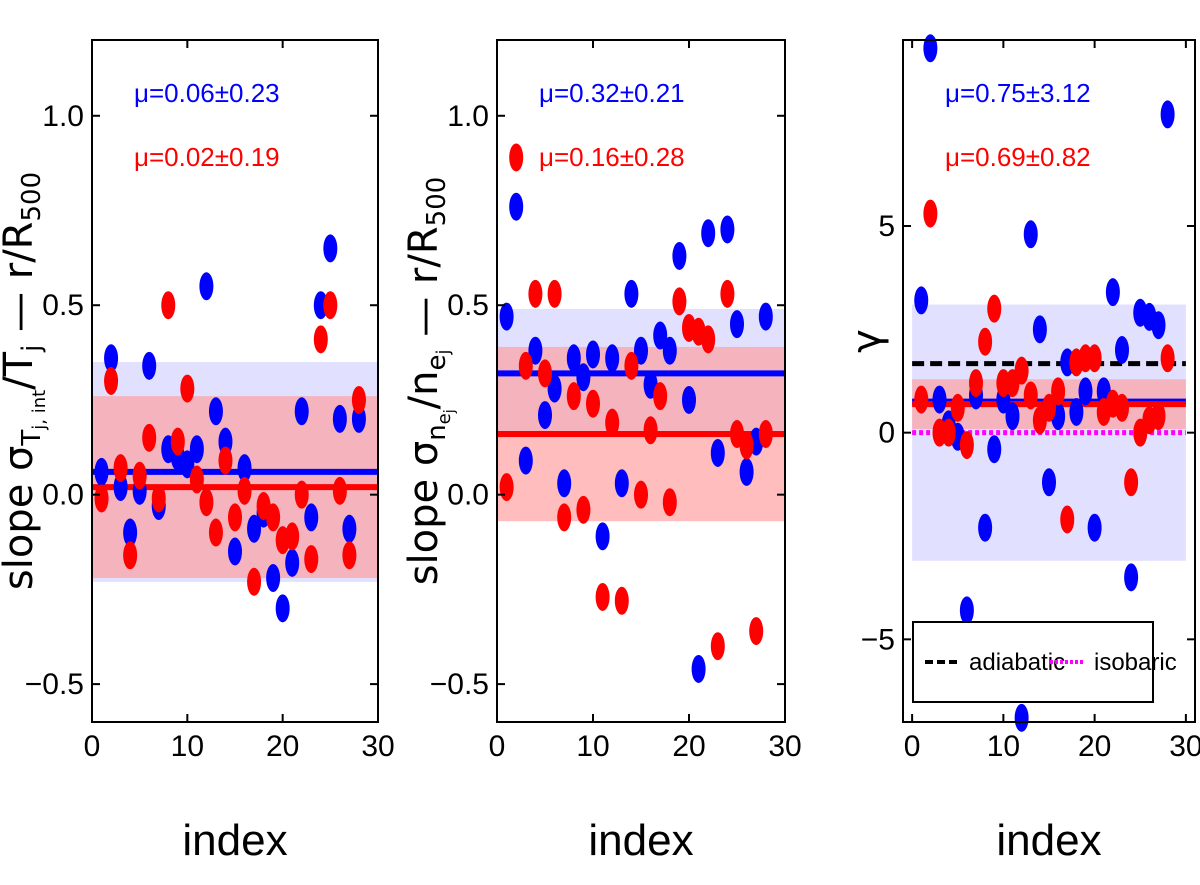  What do you see at coordinates (207, 93) in the screenshot?
I see `annotation-mean-blue: μ=0.06±0.23` at bounding box center [207, 93].